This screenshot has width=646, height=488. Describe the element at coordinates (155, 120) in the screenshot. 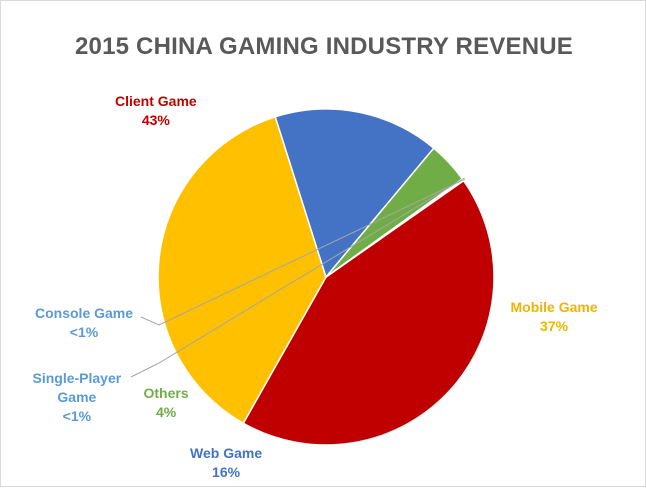

I see `slice-percent-client-game: 43%` at that location.